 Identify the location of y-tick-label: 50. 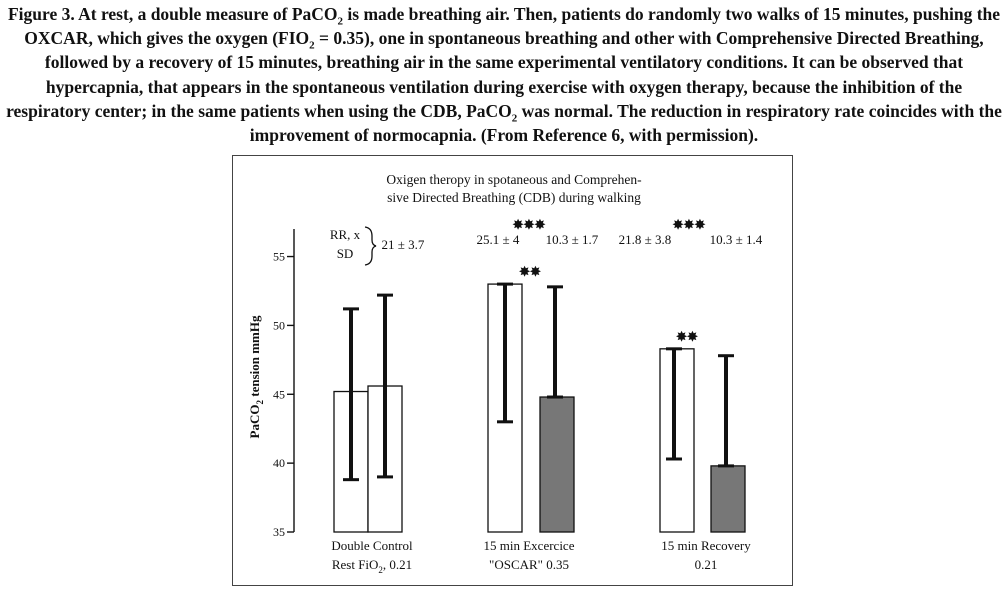
(279, 325).